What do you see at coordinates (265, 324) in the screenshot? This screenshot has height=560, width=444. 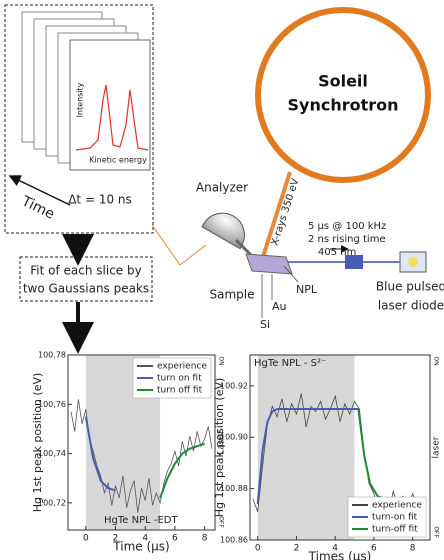 I see `si-label: Si` at bounding box center [265, 324].